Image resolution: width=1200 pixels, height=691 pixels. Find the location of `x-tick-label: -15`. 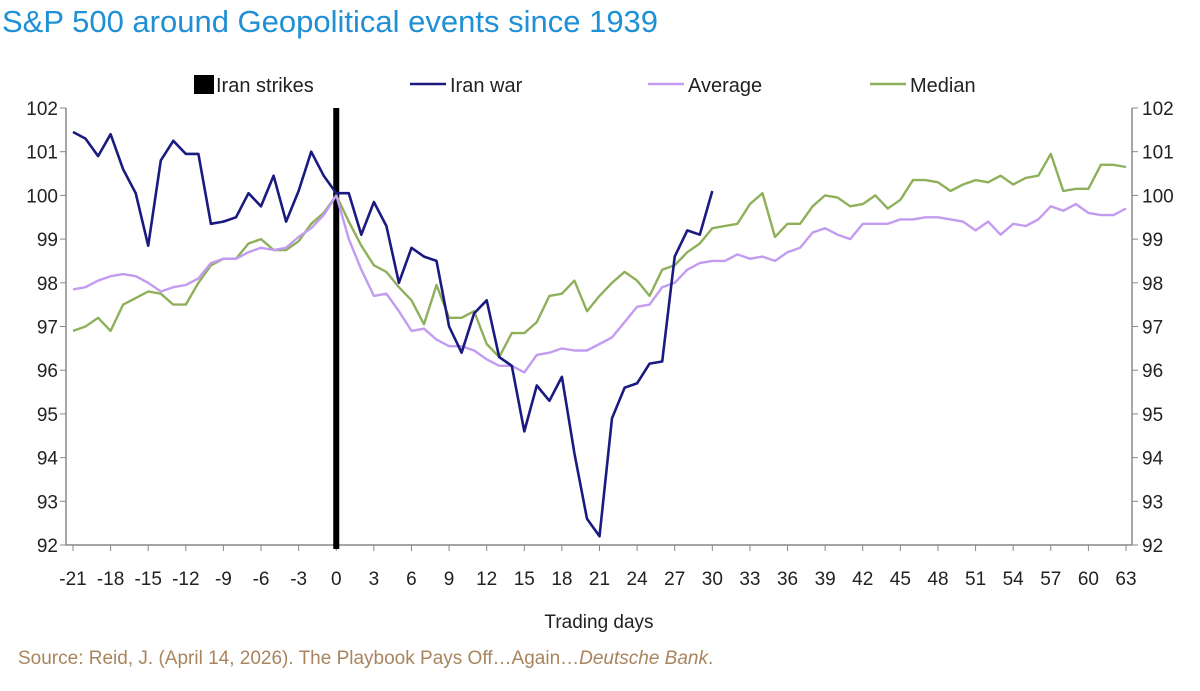

x-tick-label: -15 is located at coordinates (147, 579).